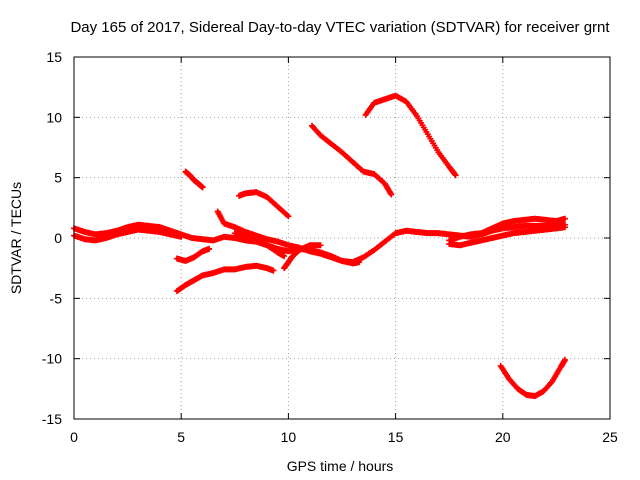 The width and height of the screenshot is (640, 480). I want to click on x-tick-label: 20, so click(503, 437).